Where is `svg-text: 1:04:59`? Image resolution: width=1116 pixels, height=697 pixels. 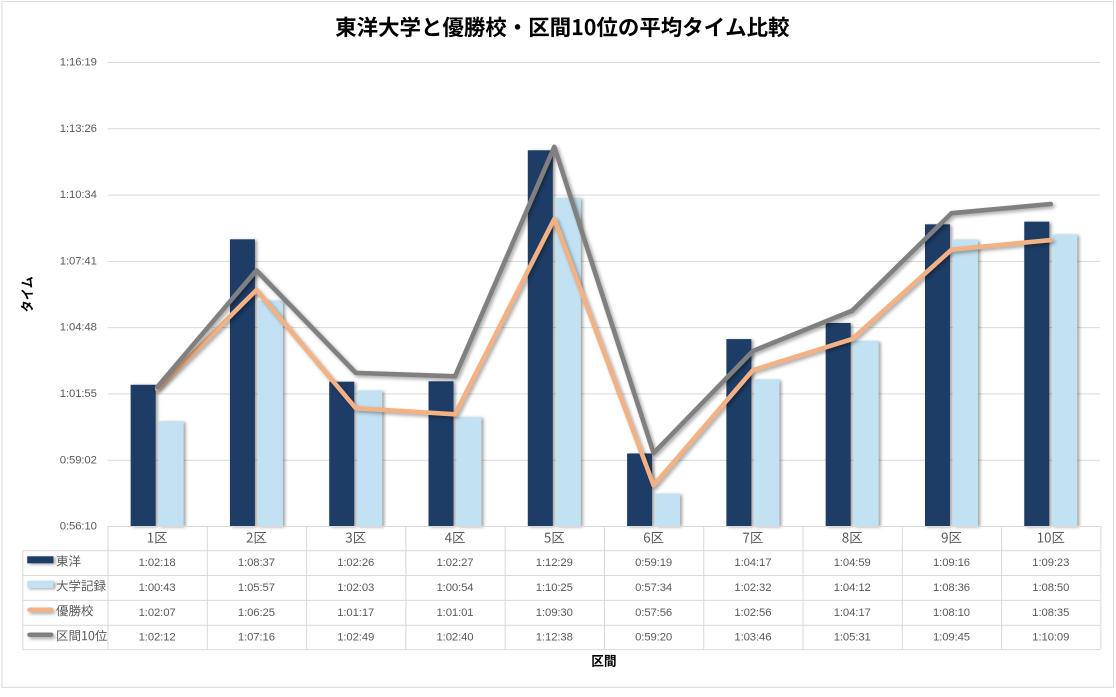 svg-text: 1:04:59 is located at coordinates (852, 563).